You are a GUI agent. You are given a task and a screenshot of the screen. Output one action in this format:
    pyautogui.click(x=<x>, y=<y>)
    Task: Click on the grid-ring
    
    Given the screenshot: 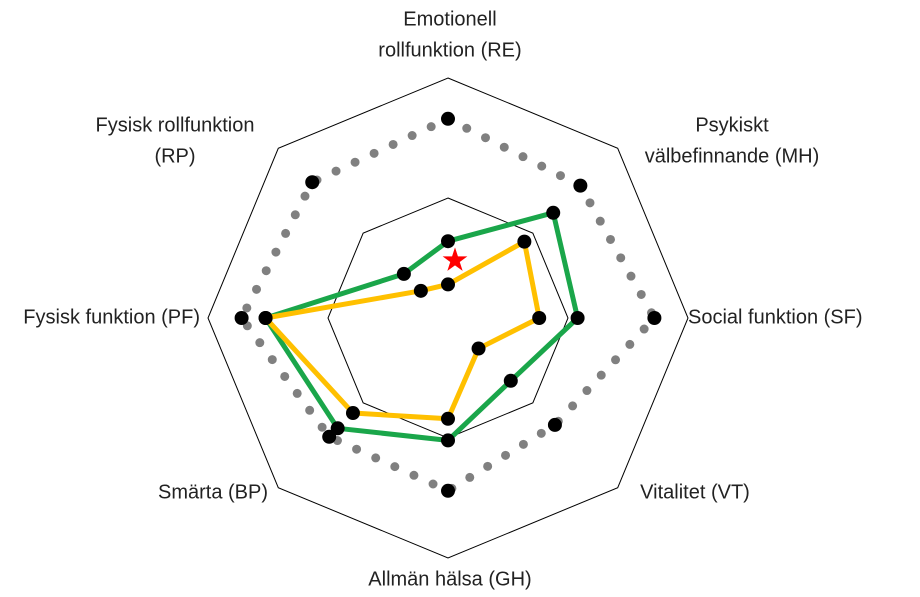 What is the action you would take?
    pyautogui.click(x=448, y=318)
    